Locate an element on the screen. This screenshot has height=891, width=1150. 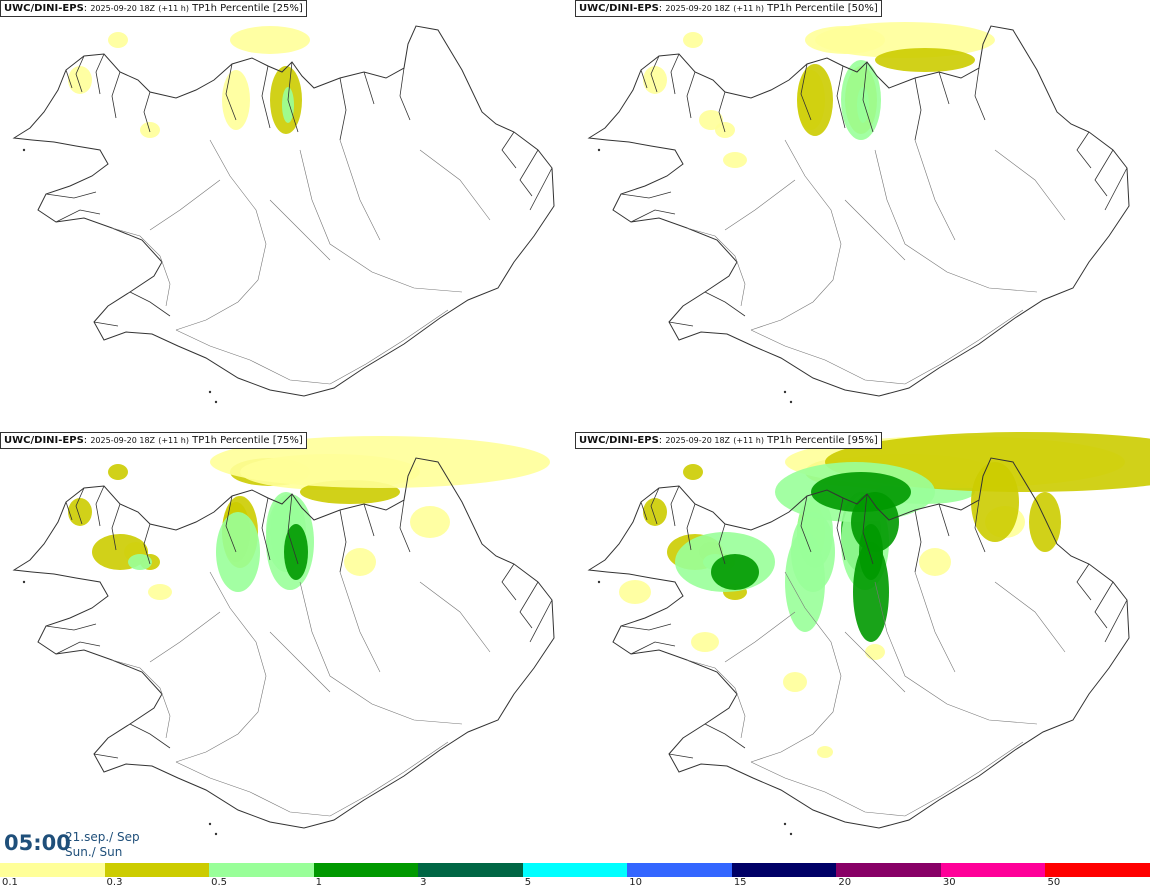
legend-label: 50 is located at coordinates (1054, 882).